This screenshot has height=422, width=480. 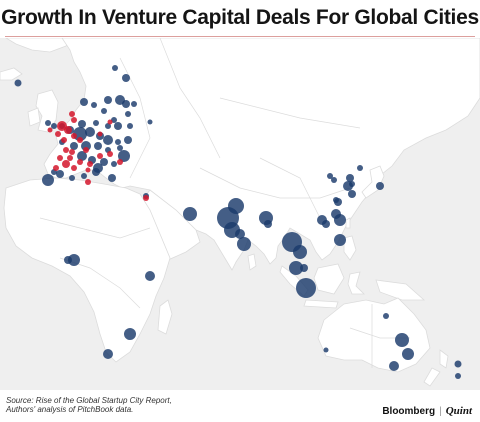 I want to click on land-ireland, so click(x=34, y=117).